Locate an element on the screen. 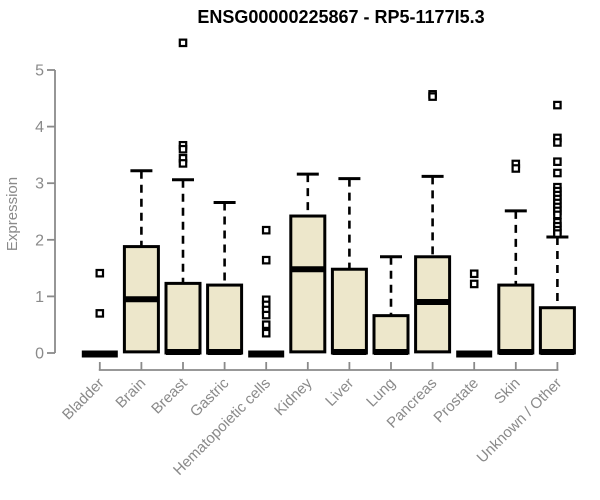 The height and width of the screenshot is (500, 600). x-tick-label: Liver is located at coordinates (339, 392).